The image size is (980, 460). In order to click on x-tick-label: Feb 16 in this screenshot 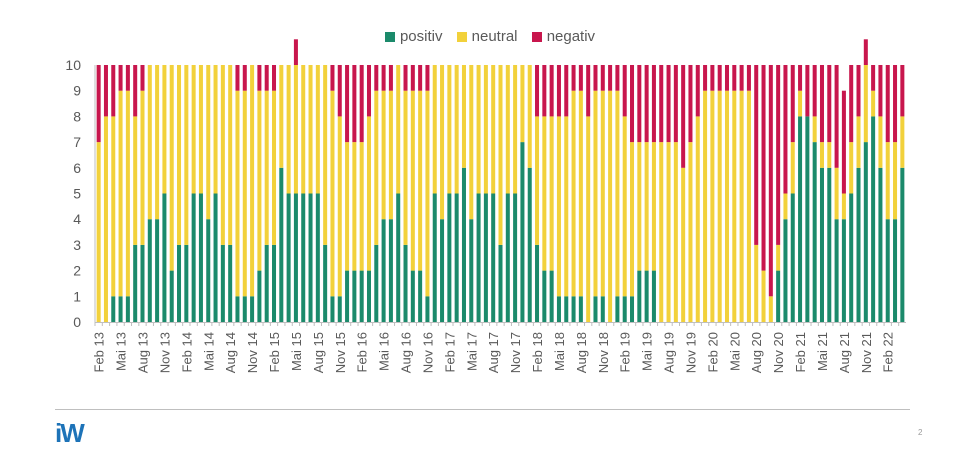, I will do `click(362, 352)`.